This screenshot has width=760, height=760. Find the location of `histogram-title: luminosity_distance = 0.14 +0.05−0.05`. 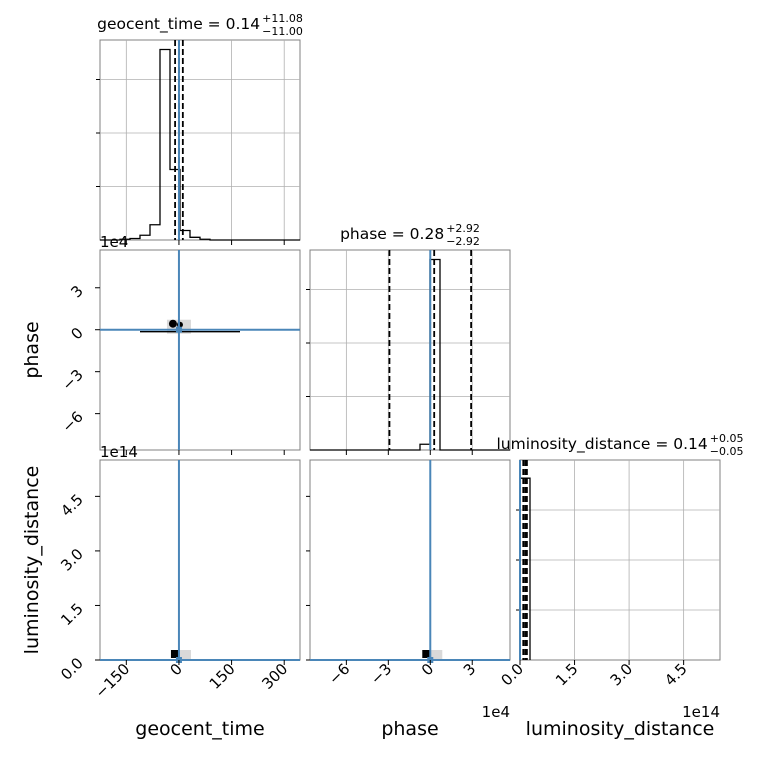

histogram-title: luminosity_distance = 0.14 +0.05−0.05 is located at coordinates (620, 445).